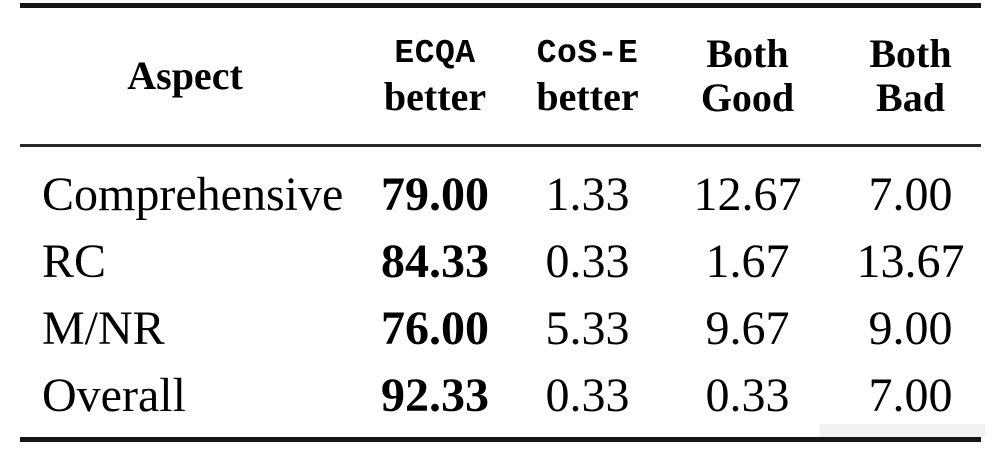 The height and width of the screenshot is (452, 993). What do you see at coordinates (500, 439) in the screenshot?
I see `table-bottom-rule` at bounding box center [500, 439].